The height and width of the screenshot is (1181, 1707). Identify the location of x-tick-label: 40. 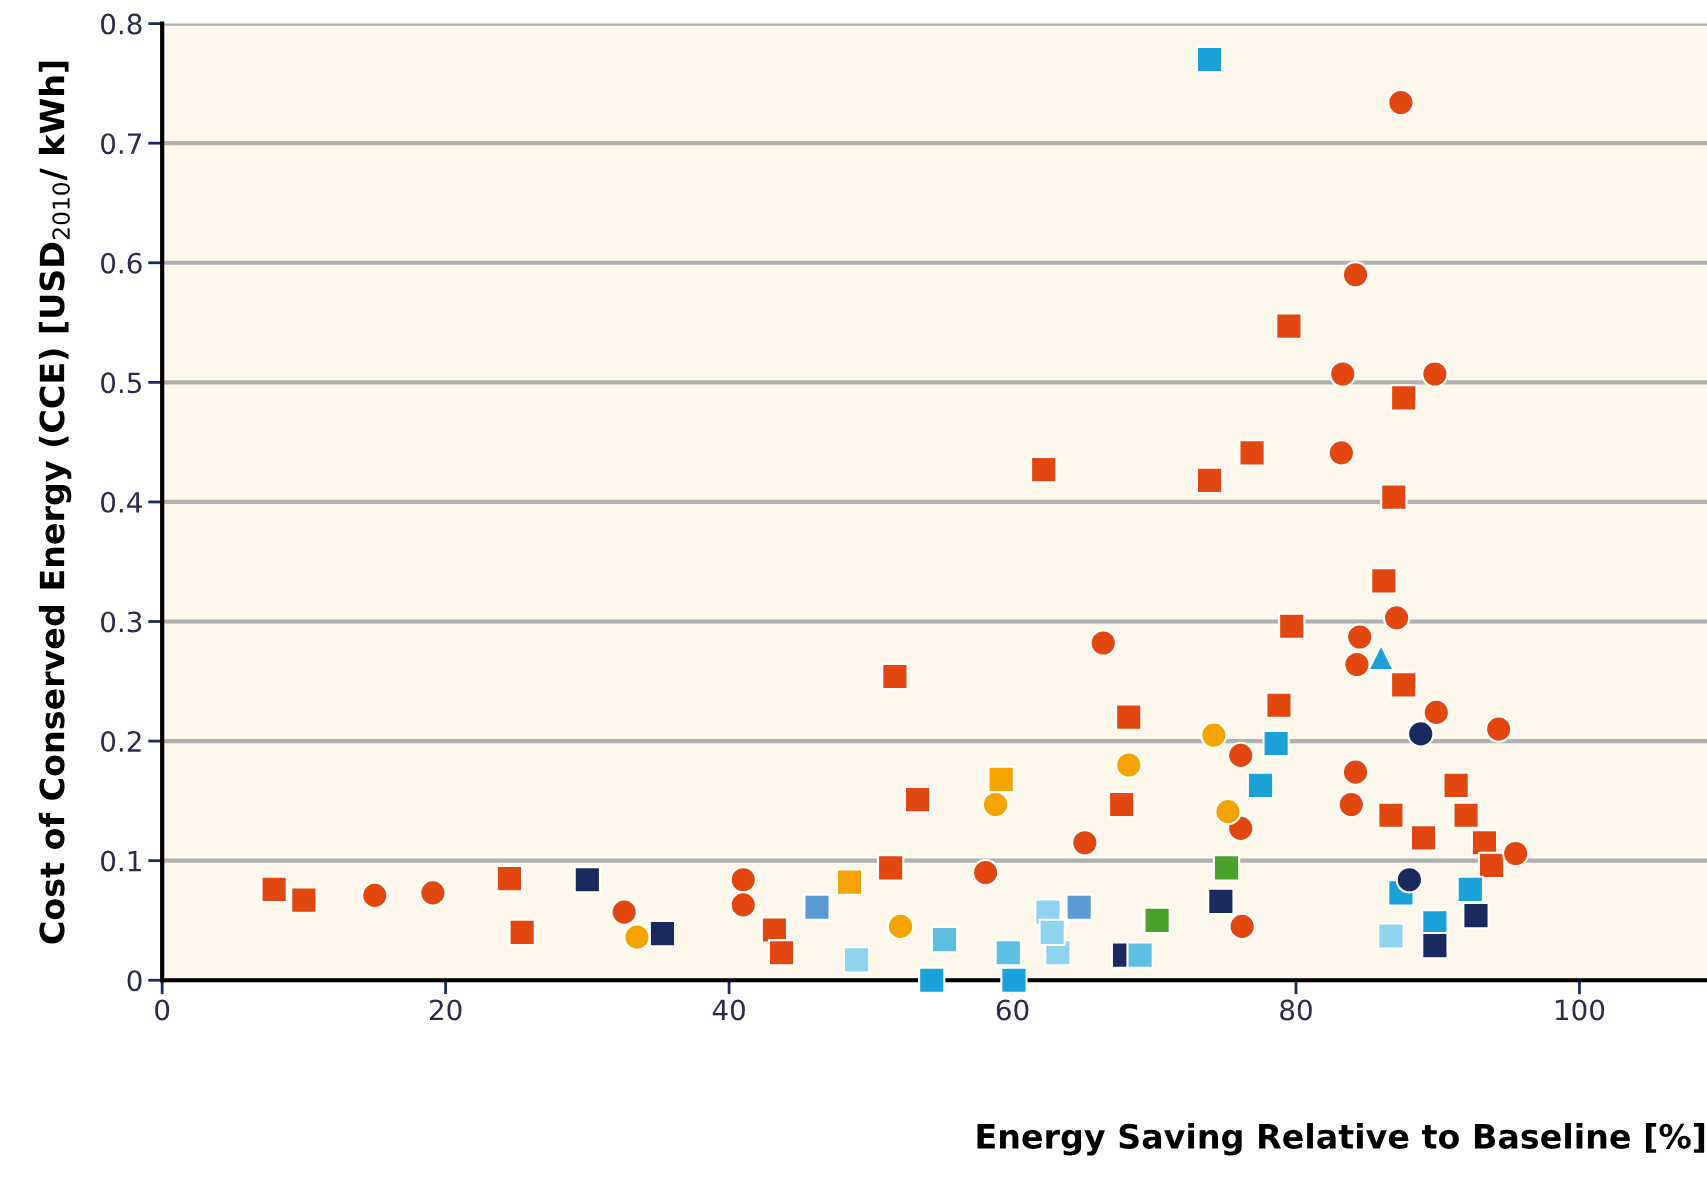
(728, 1010).